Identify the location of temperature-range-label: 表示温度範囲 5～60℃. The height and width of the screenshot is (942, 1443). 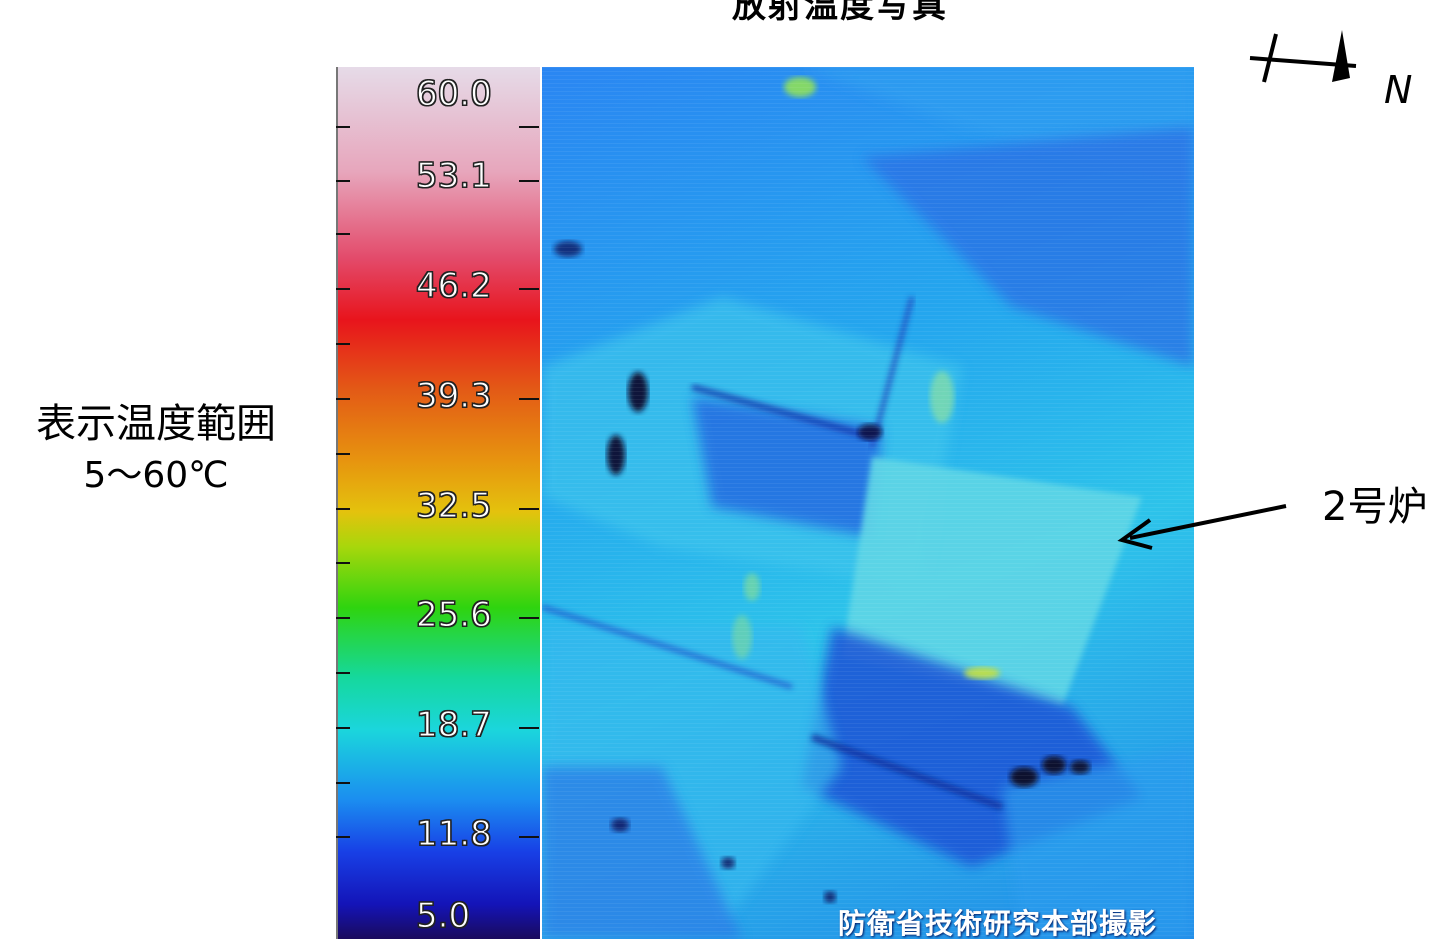
(156, 450).